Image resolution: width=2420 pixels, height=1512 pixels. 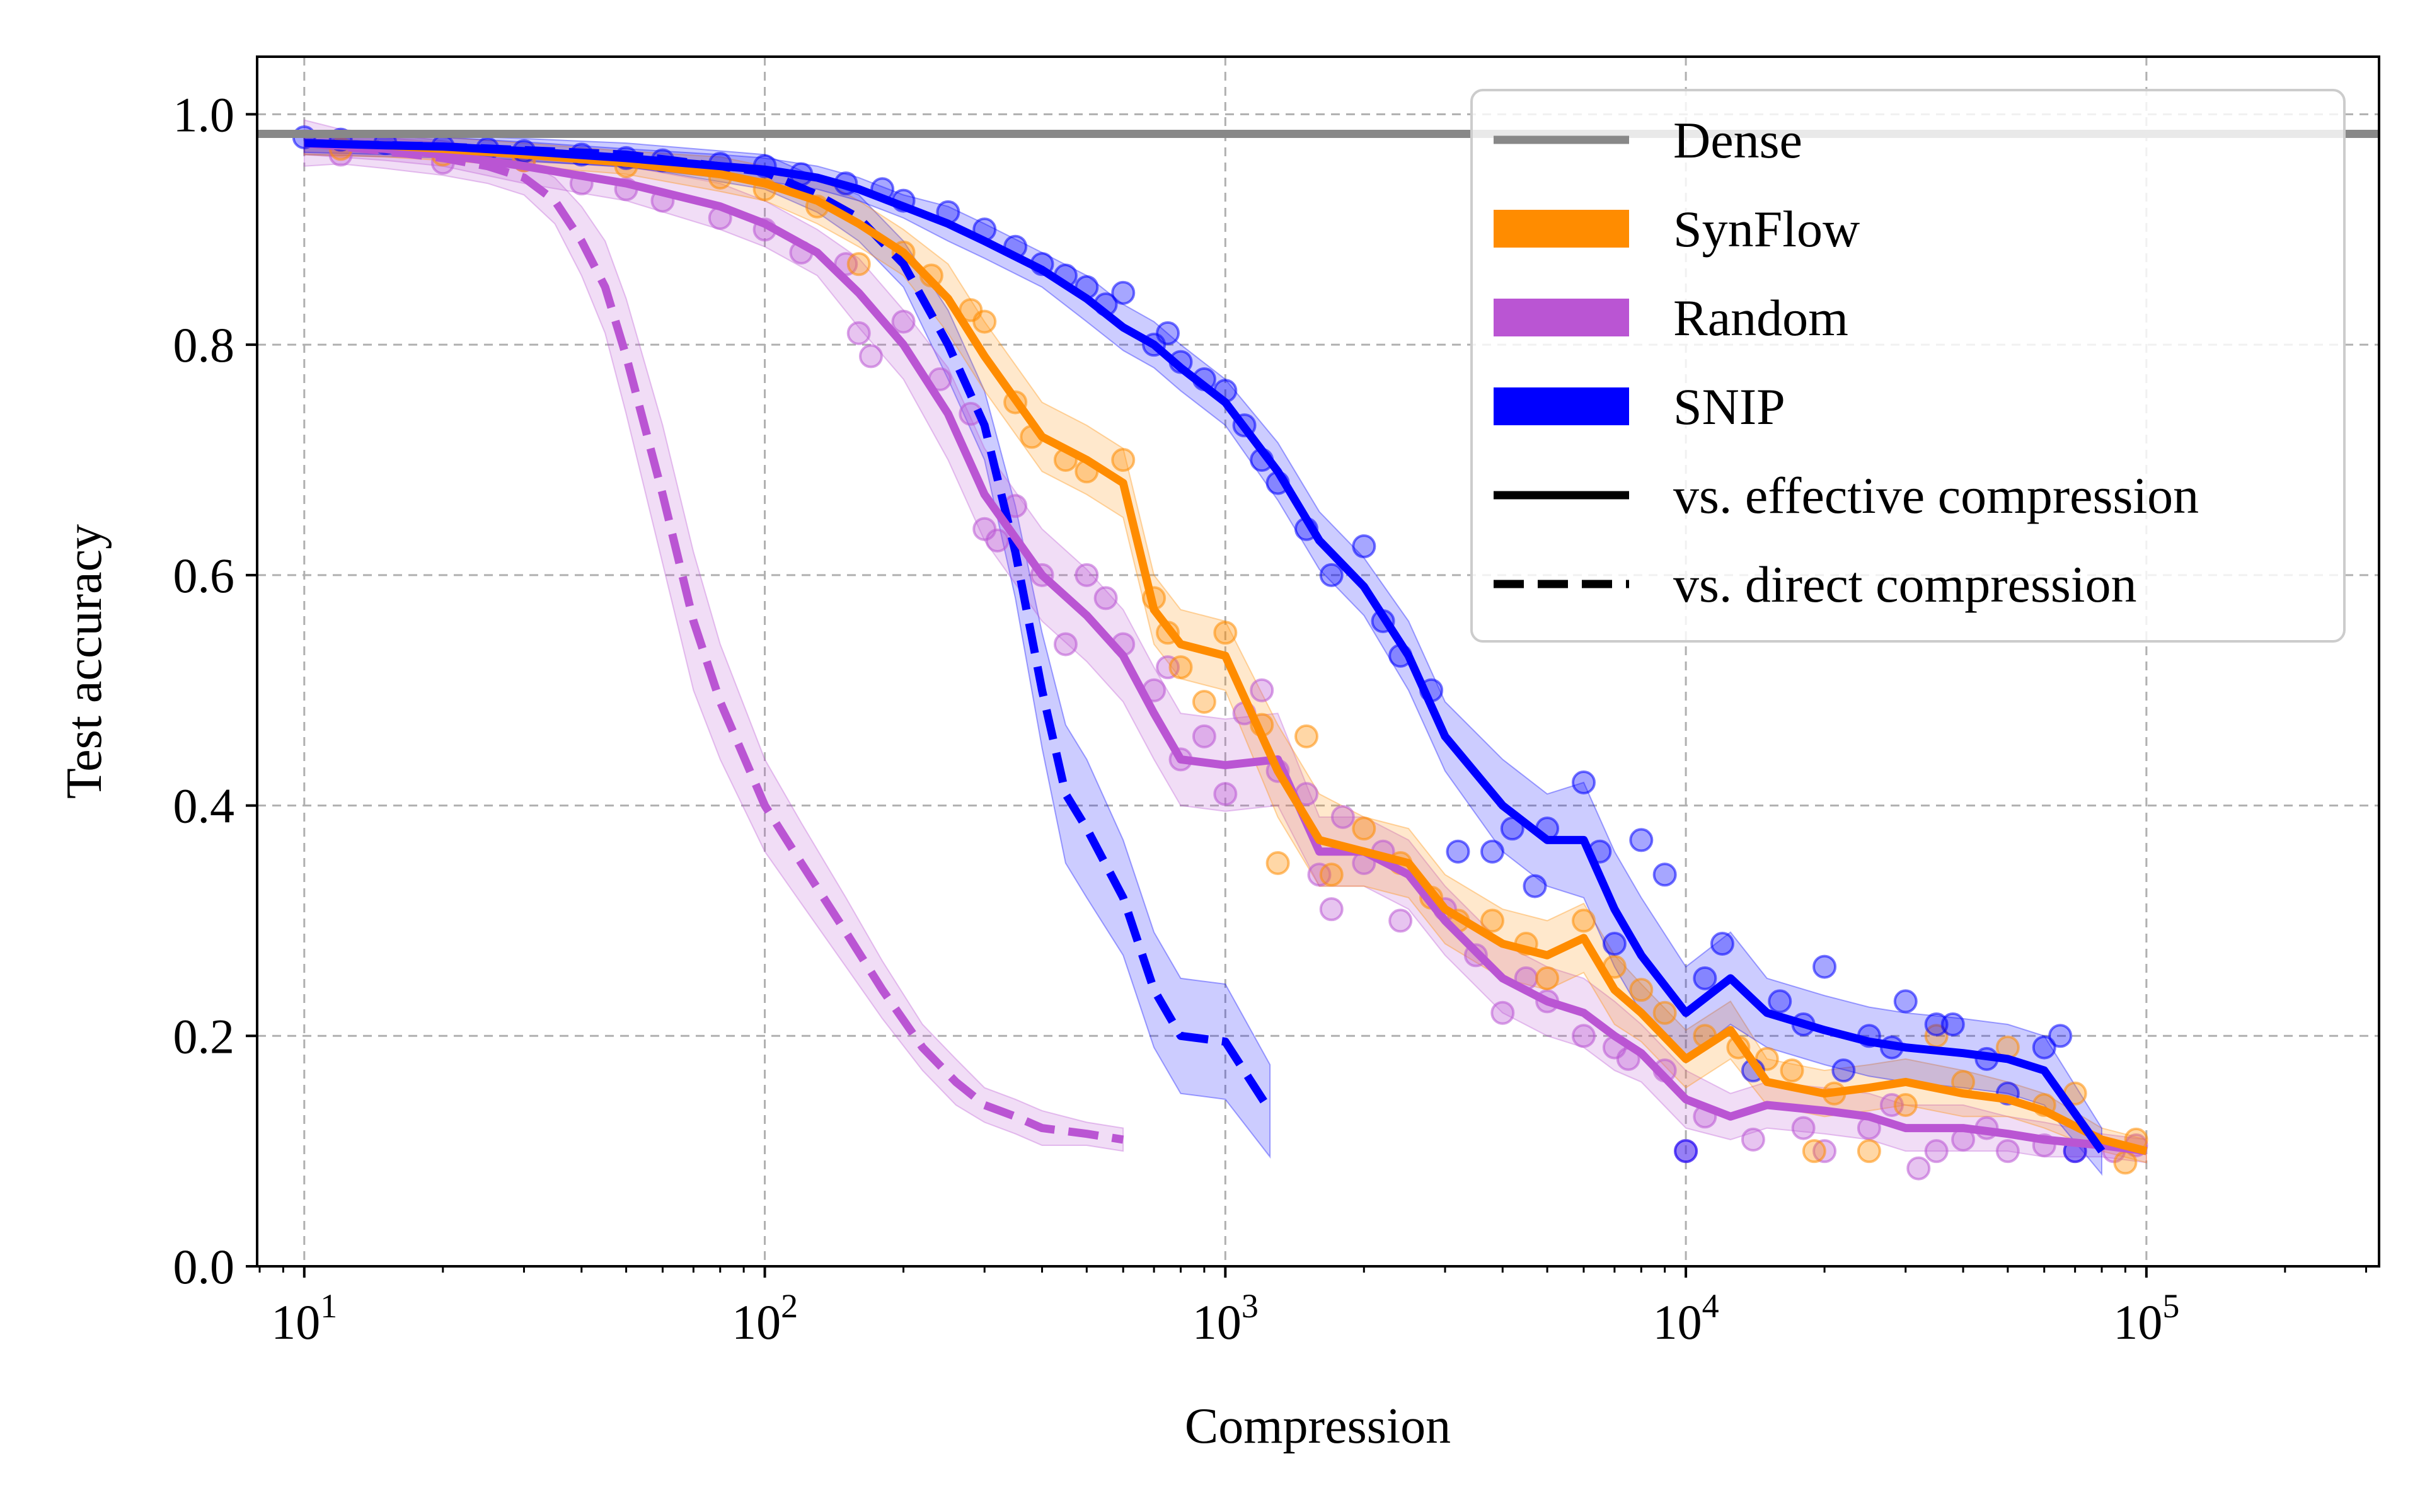 What do you see at coordinates (1738, 140) in the screenshot?
I see `legend-dense-label: Dense` at bounding box center [1738, 140].